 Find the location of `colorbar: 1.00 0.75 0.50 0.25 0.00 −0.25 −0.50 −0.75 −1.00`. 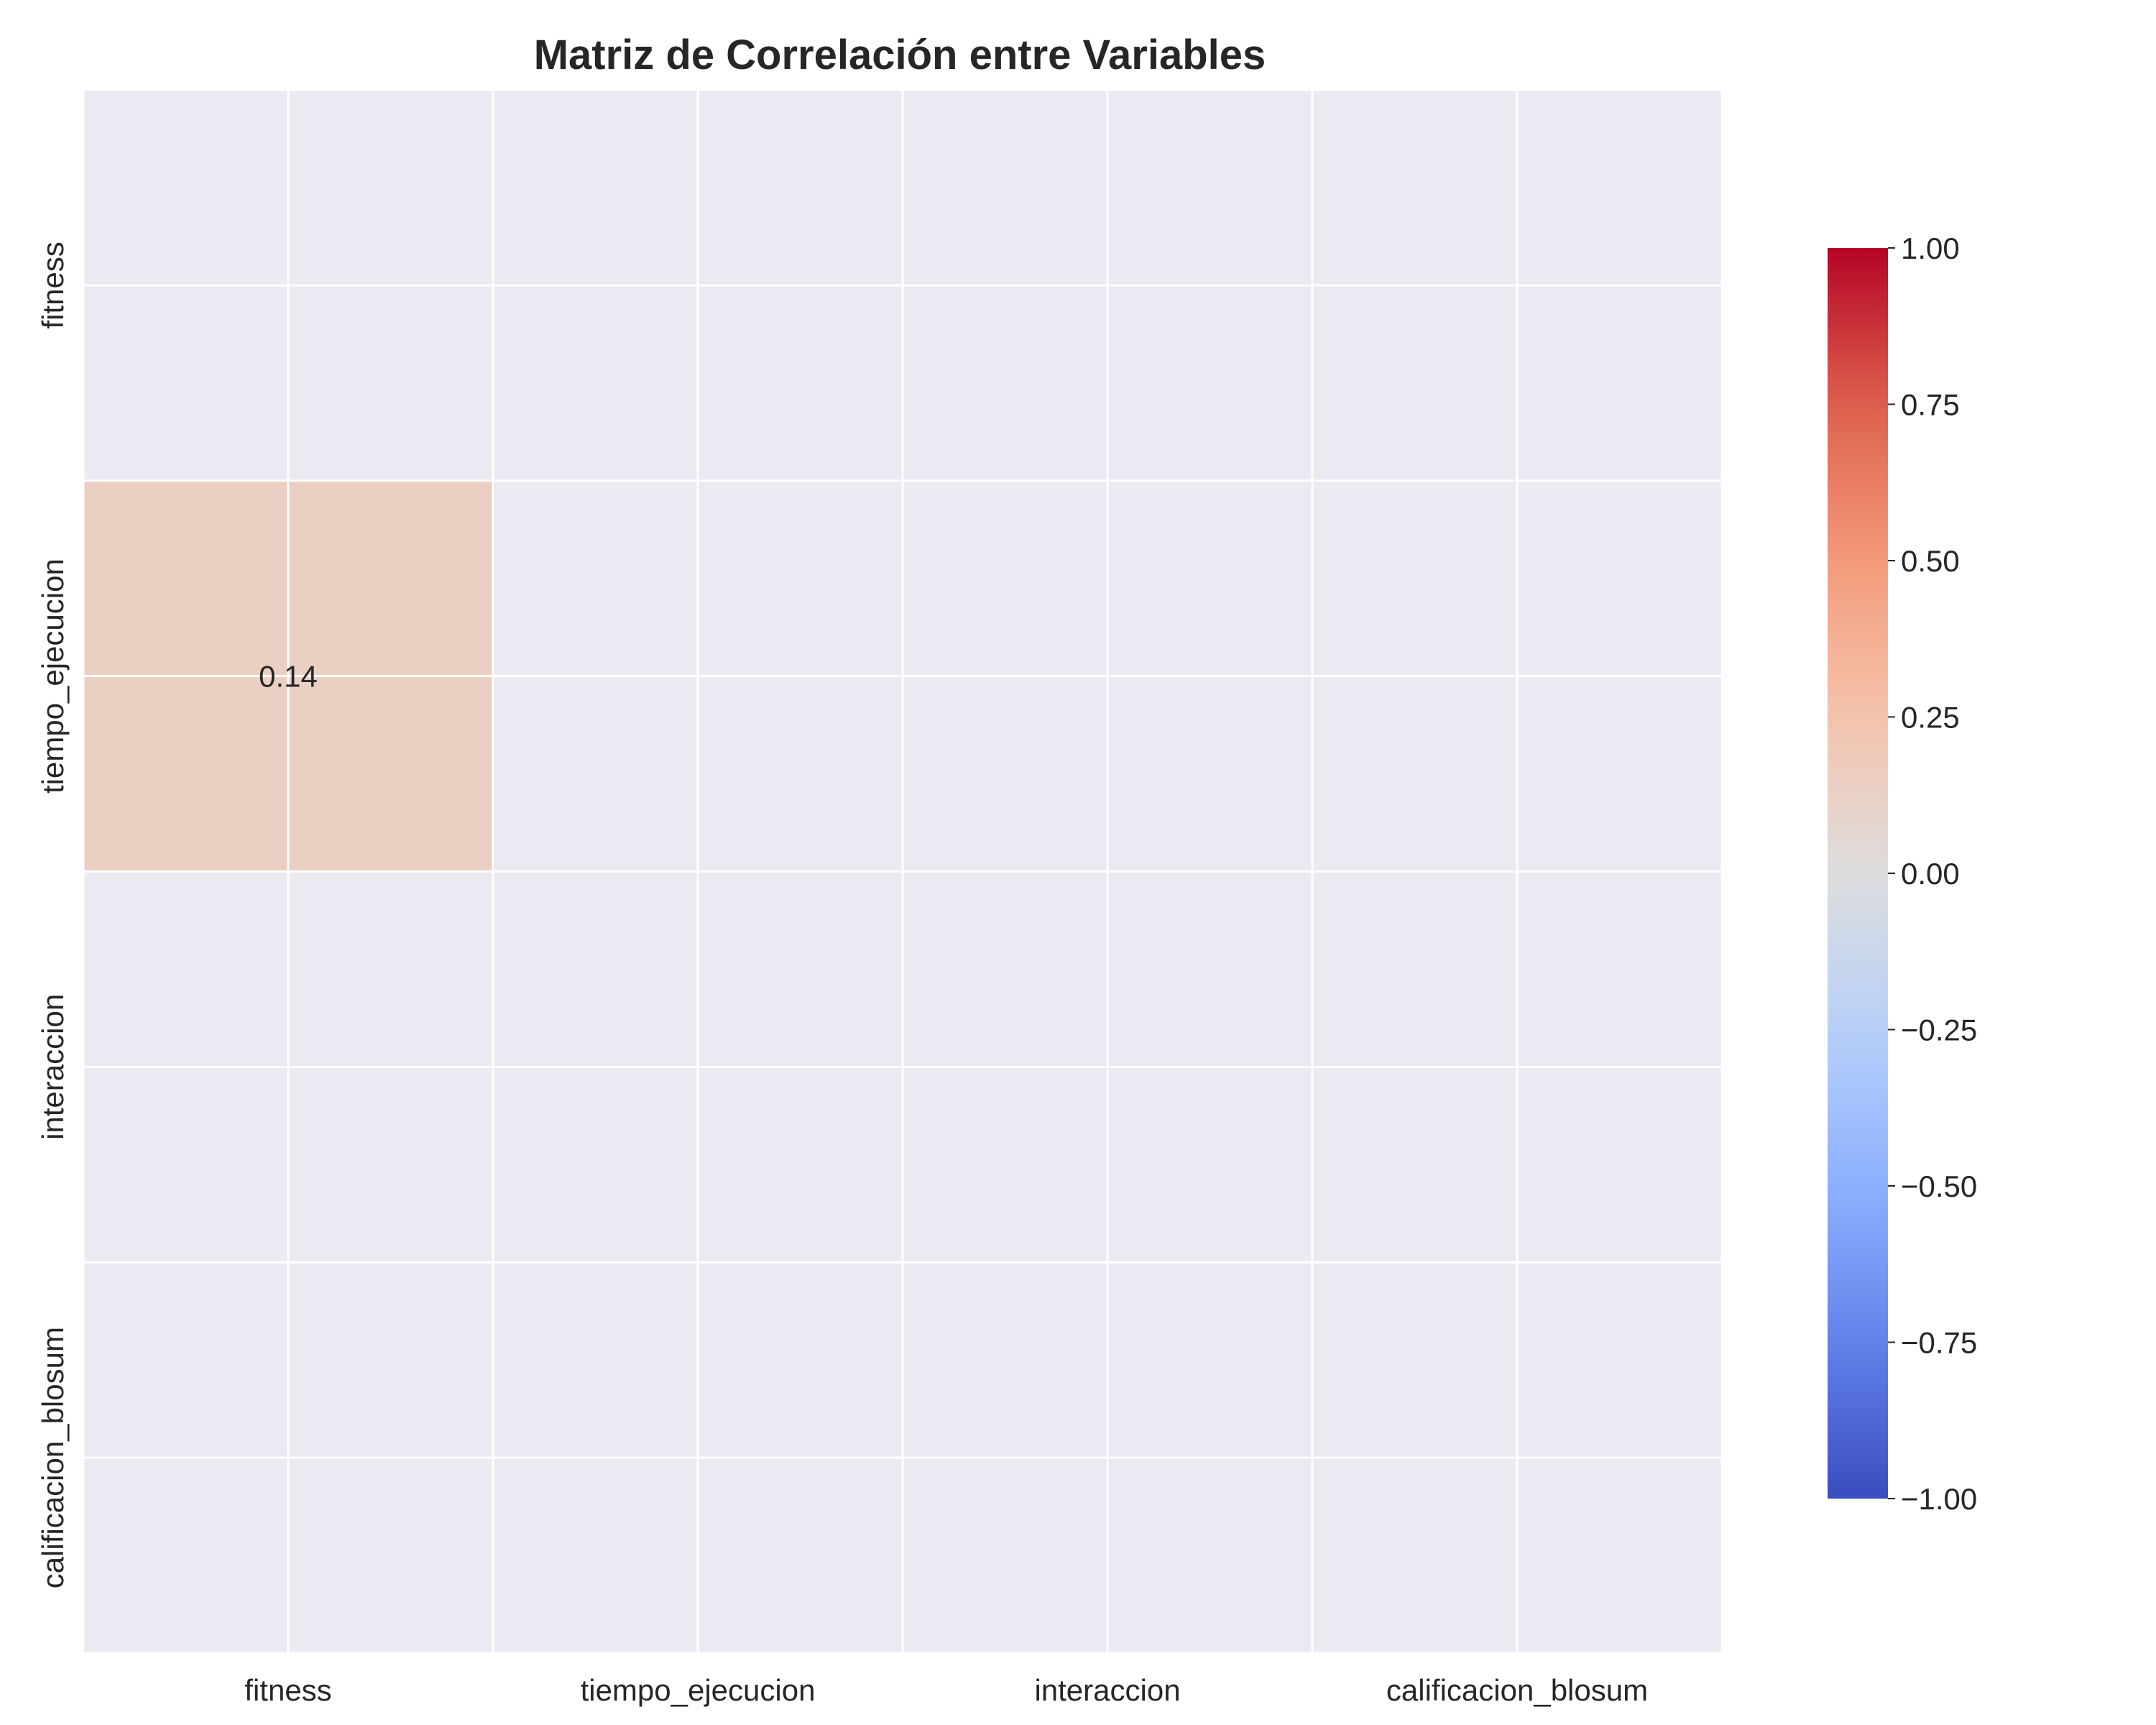

colorbar: 1.00 0.75 0.50 0.25 0.00 −0.25 −0.50 −0.75 −1.00 is located at coordinates (1903, 873).